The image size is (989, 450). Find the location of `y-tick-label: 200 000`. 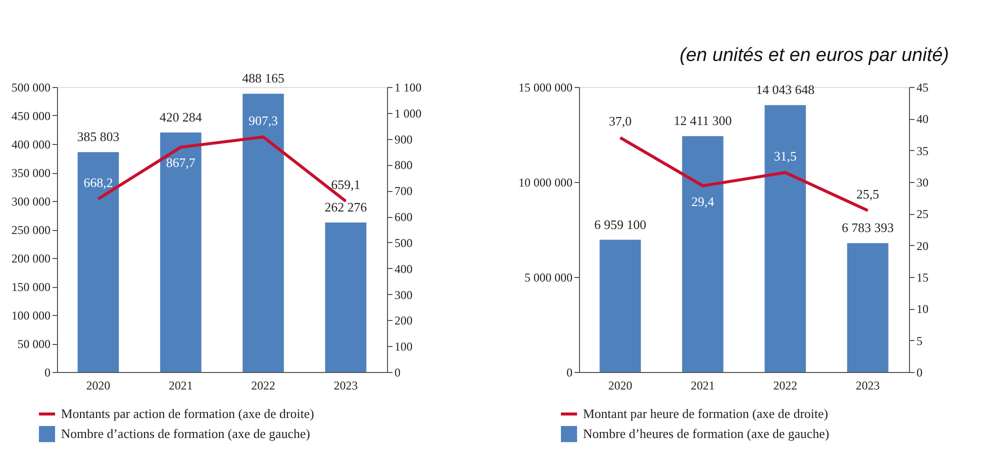

y-tick-label: 200 000 is located at coordinates (31, 259).